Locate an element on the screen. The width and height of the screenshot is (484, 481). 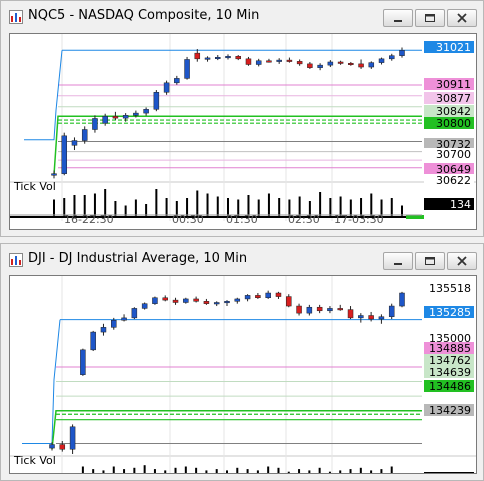
price-label-text: 134639 is located at coordinates (450, 372).